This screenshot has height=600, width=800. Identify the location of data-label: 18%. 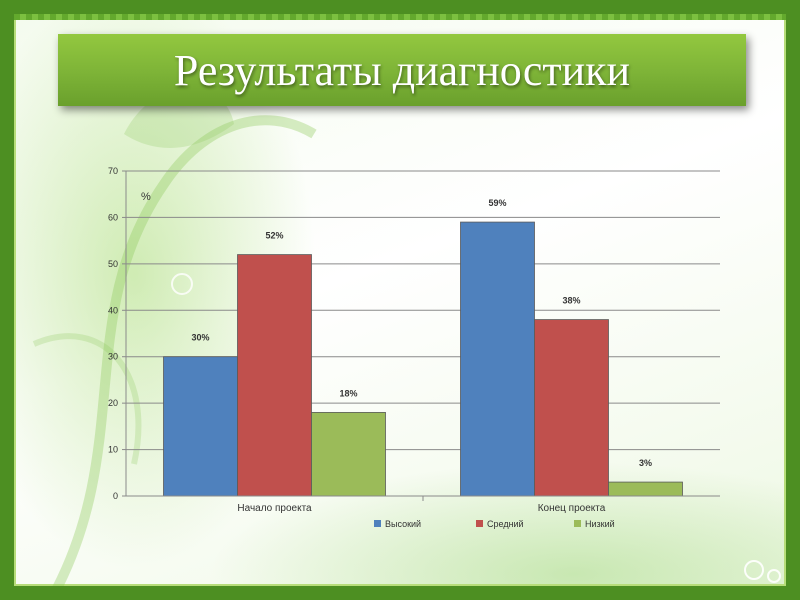
(348, 393).